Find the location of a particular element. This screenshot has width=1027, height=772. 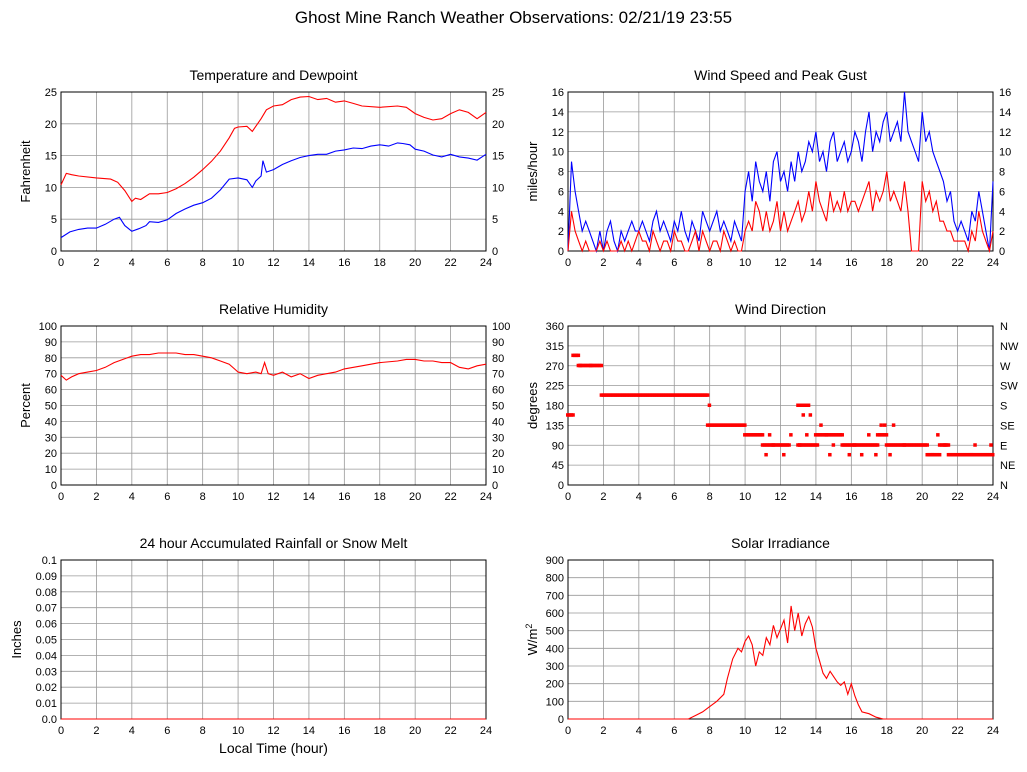

y-tick-label: 80 is located at coordinates (51, 359).